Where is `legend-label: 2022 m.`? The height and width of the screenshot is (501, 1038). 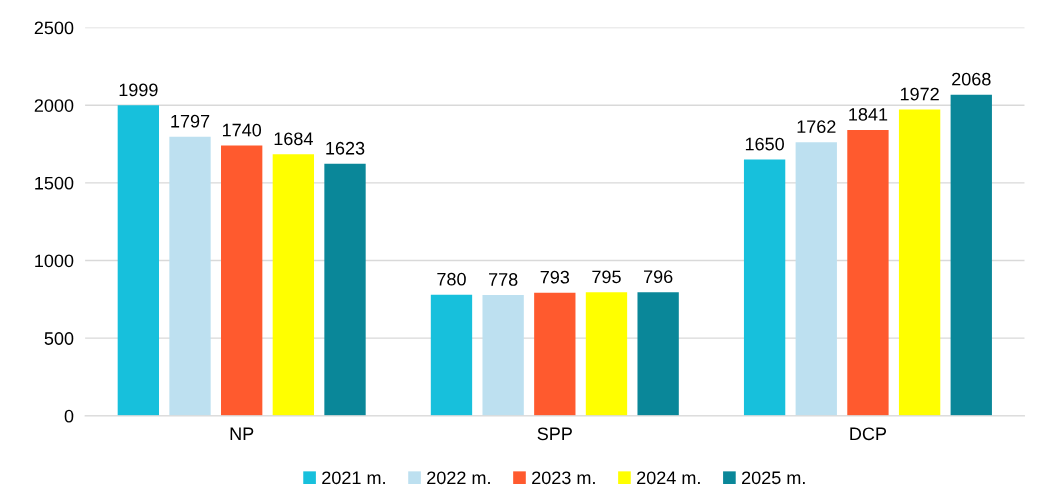
legend-label: 2022 m. is located at coordinates (458, 478).